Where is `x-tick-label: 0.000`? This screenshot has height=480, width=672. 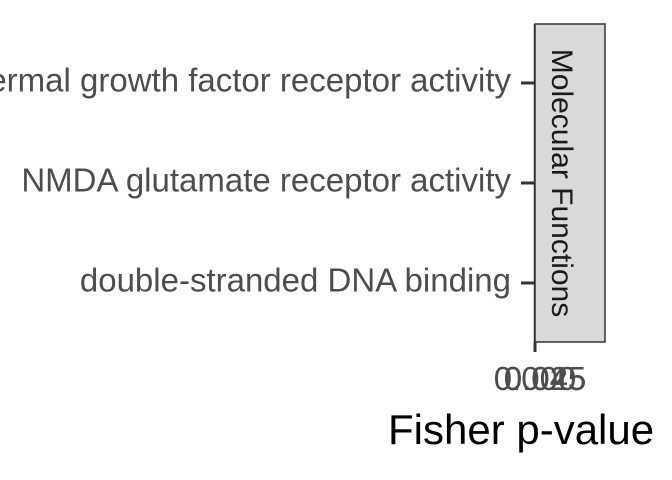
x-tick-label: 0.000 is located at coordinates (535, 378).